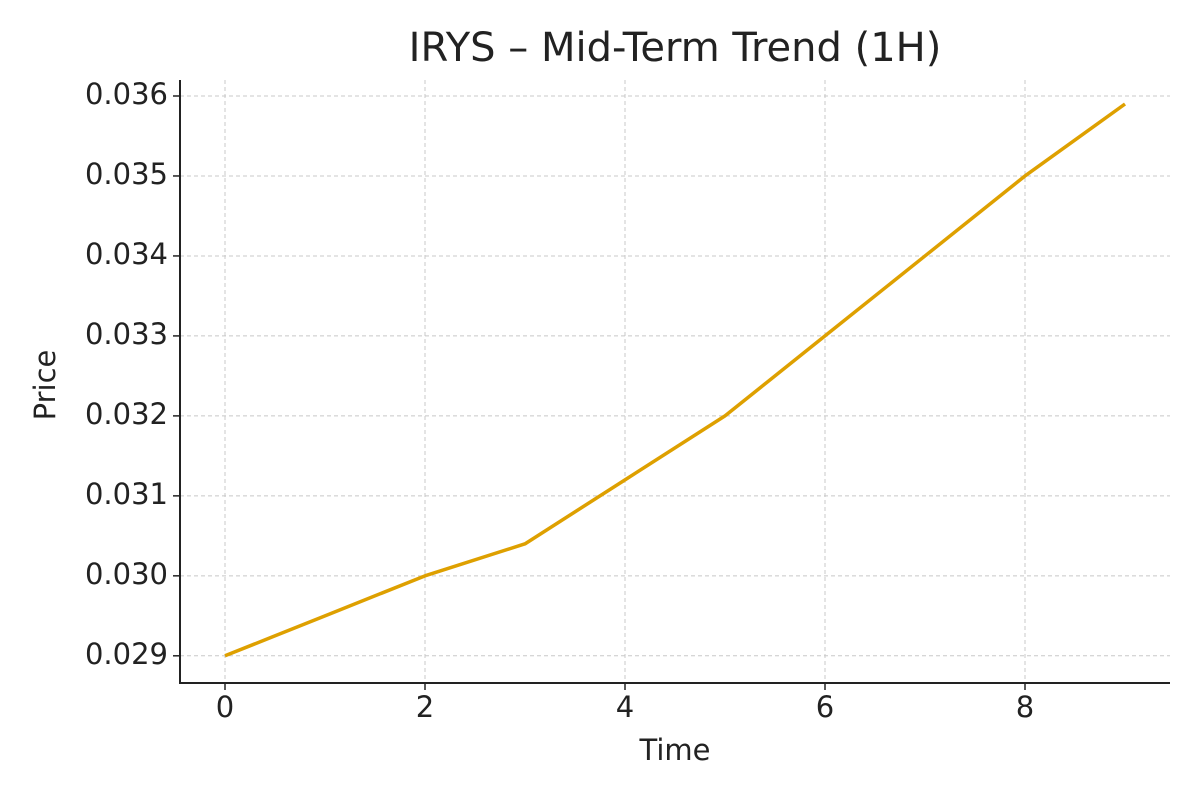  I want to click on y-tick-label: 0.034, so click(126, 254).